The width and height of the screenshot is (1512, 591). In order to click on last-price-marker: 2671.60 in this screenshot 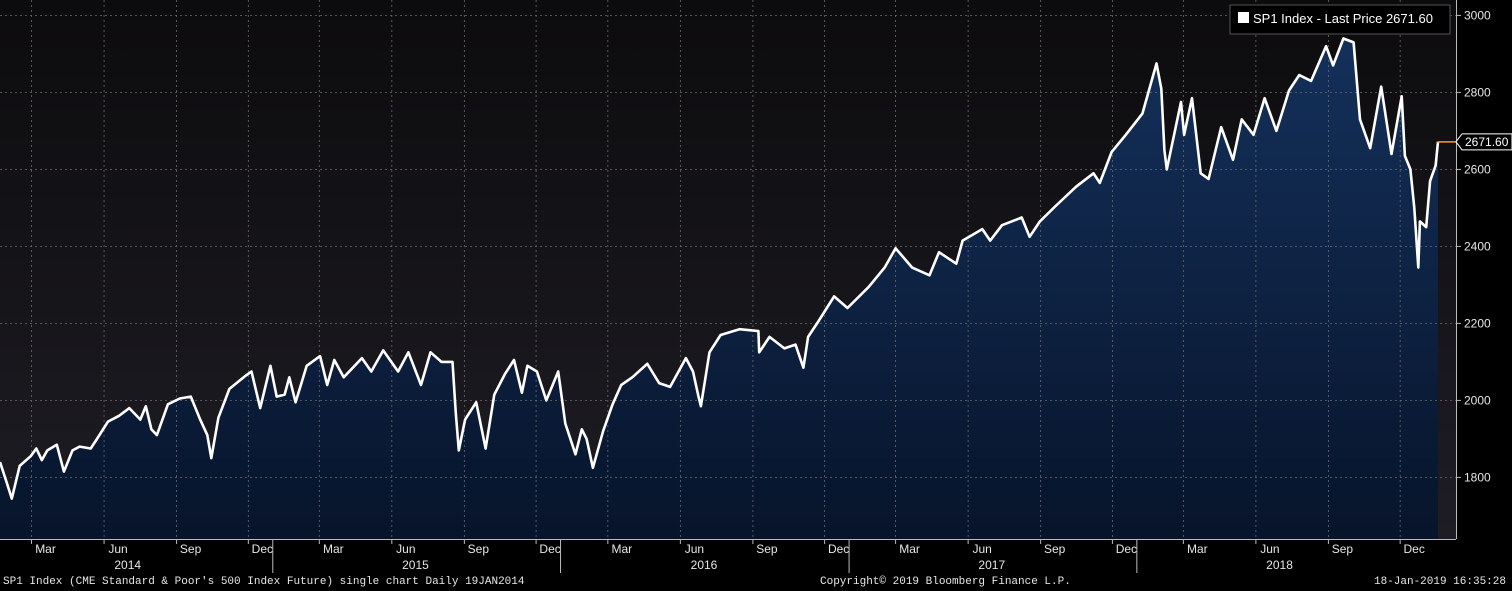, I will do `click(1475, 142)`.